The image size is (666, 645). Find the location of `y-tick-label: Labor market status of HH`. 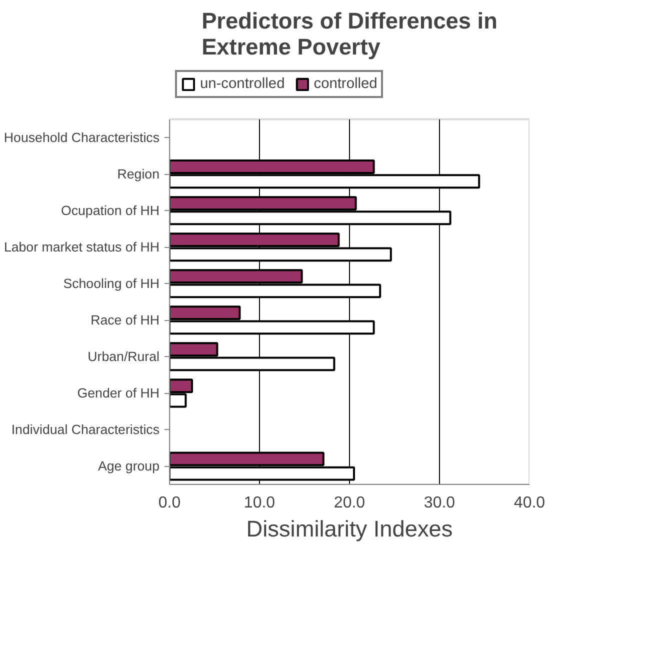

y-tick-label: Labor market status of HH is located at coordinates (82, 247).